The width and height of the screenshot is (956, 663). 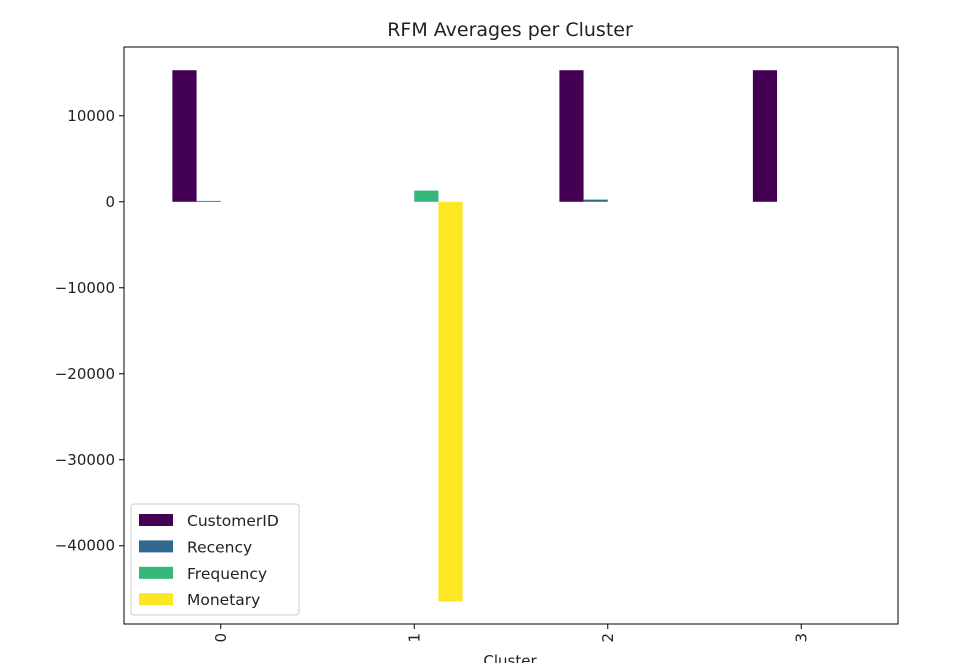 I want to click on legend-box, so click(x=215, y=559).